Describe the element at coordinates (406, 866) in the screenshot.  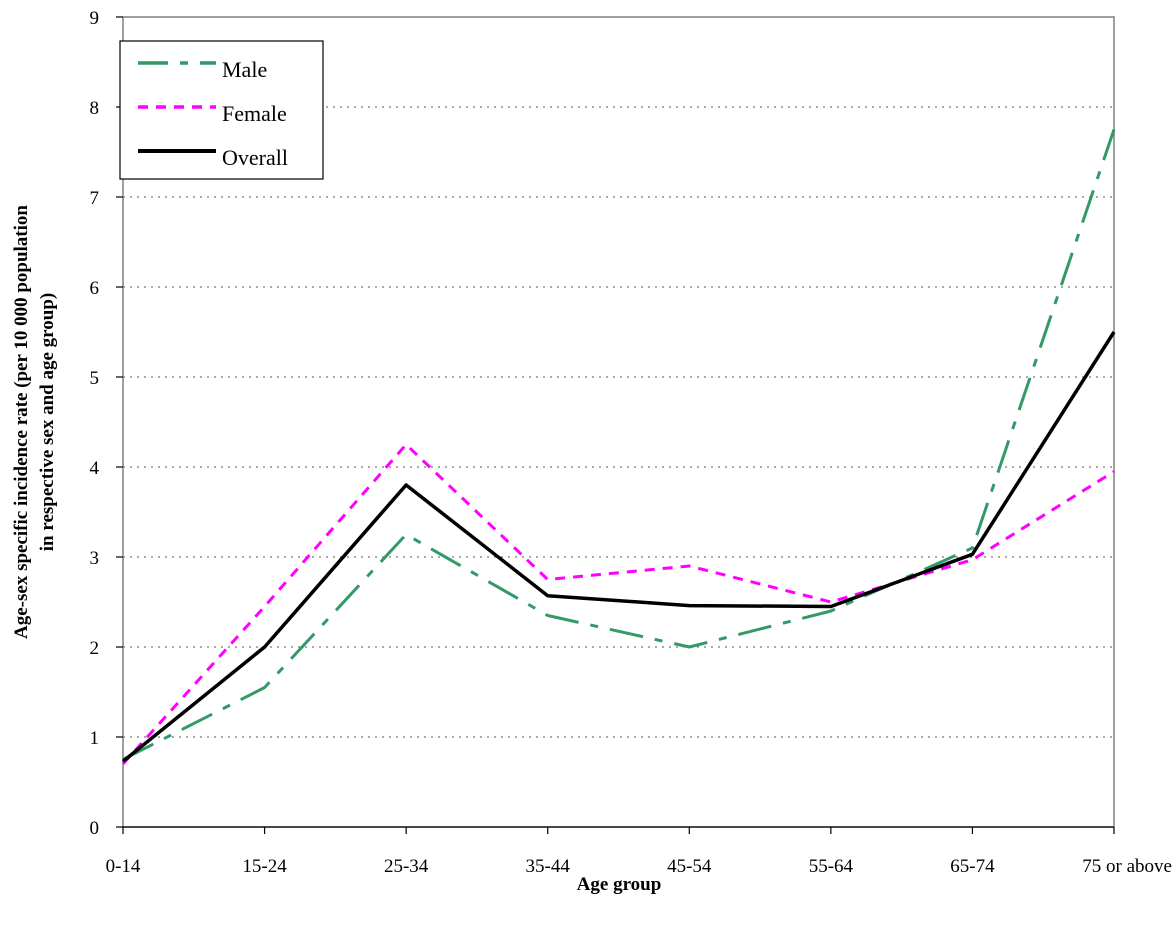
I see `x-tick-label-2: 25-34` at that location.